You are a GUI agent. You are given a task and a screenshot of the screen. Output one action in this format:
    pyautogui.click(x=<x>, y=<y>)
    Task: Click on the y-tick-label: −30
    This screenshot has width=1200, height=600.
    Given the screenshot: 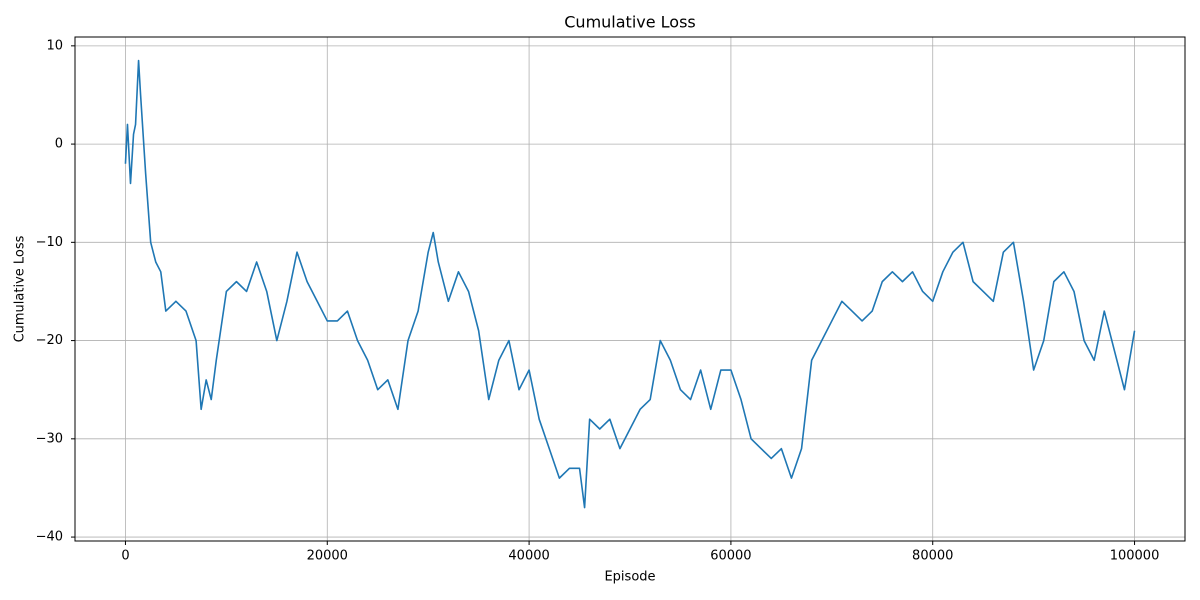 What is the action you would take?
    pyautogui.click(x=49, y=438)
    